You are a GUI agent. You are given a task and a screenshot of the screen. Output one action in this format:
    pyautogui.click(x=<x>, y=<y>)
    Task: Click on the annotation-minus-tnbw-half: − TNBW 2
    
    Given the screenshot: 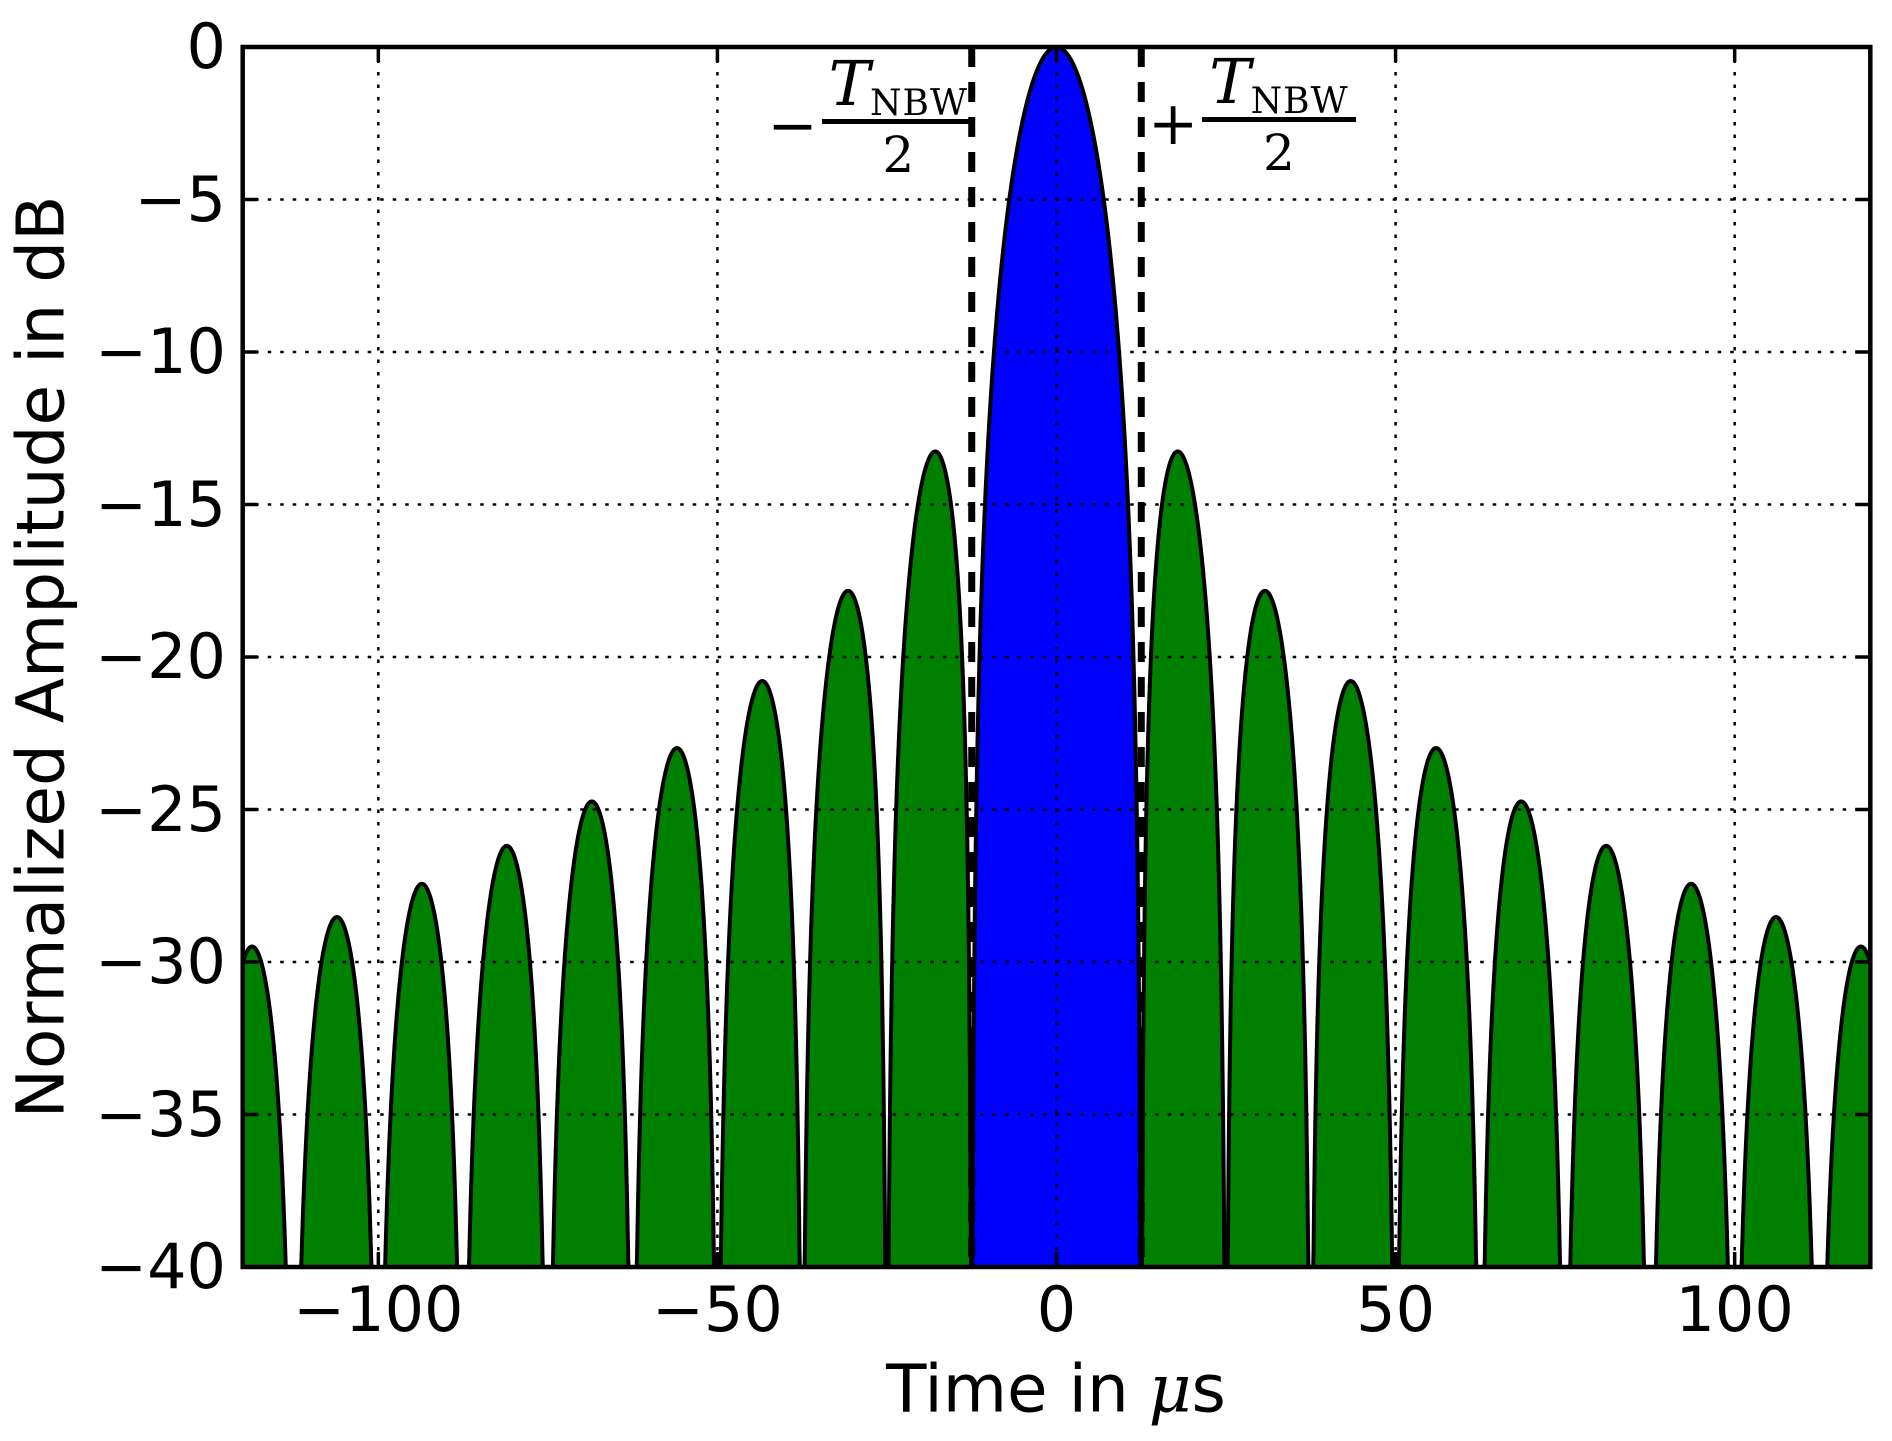 What is the action you would take?
    pyautogui.click(x=871, y=116)
    